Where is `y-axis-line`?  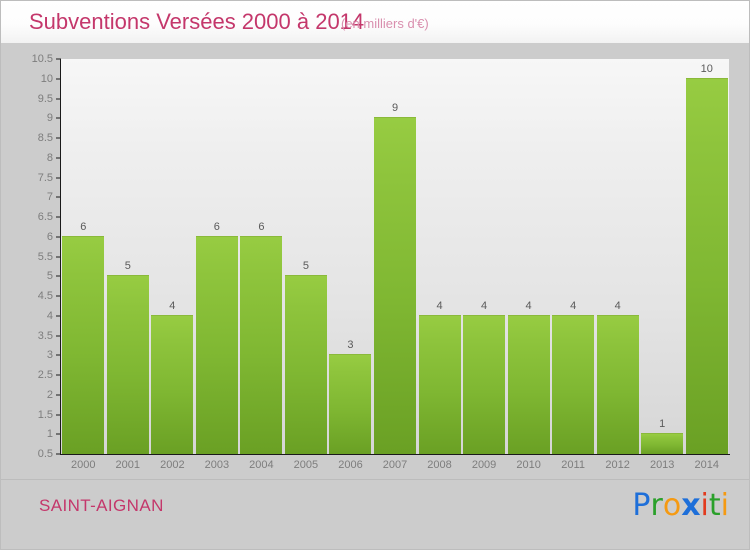
y-axis-line is located at coordinates (60, 257).